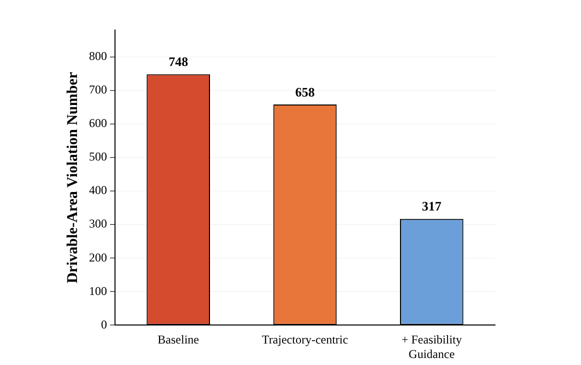 This screenshot has width=581, height=365. Describe the element at coordinates (98, 157) in the screenshot. I see `y-tick-label: 500` at that location.